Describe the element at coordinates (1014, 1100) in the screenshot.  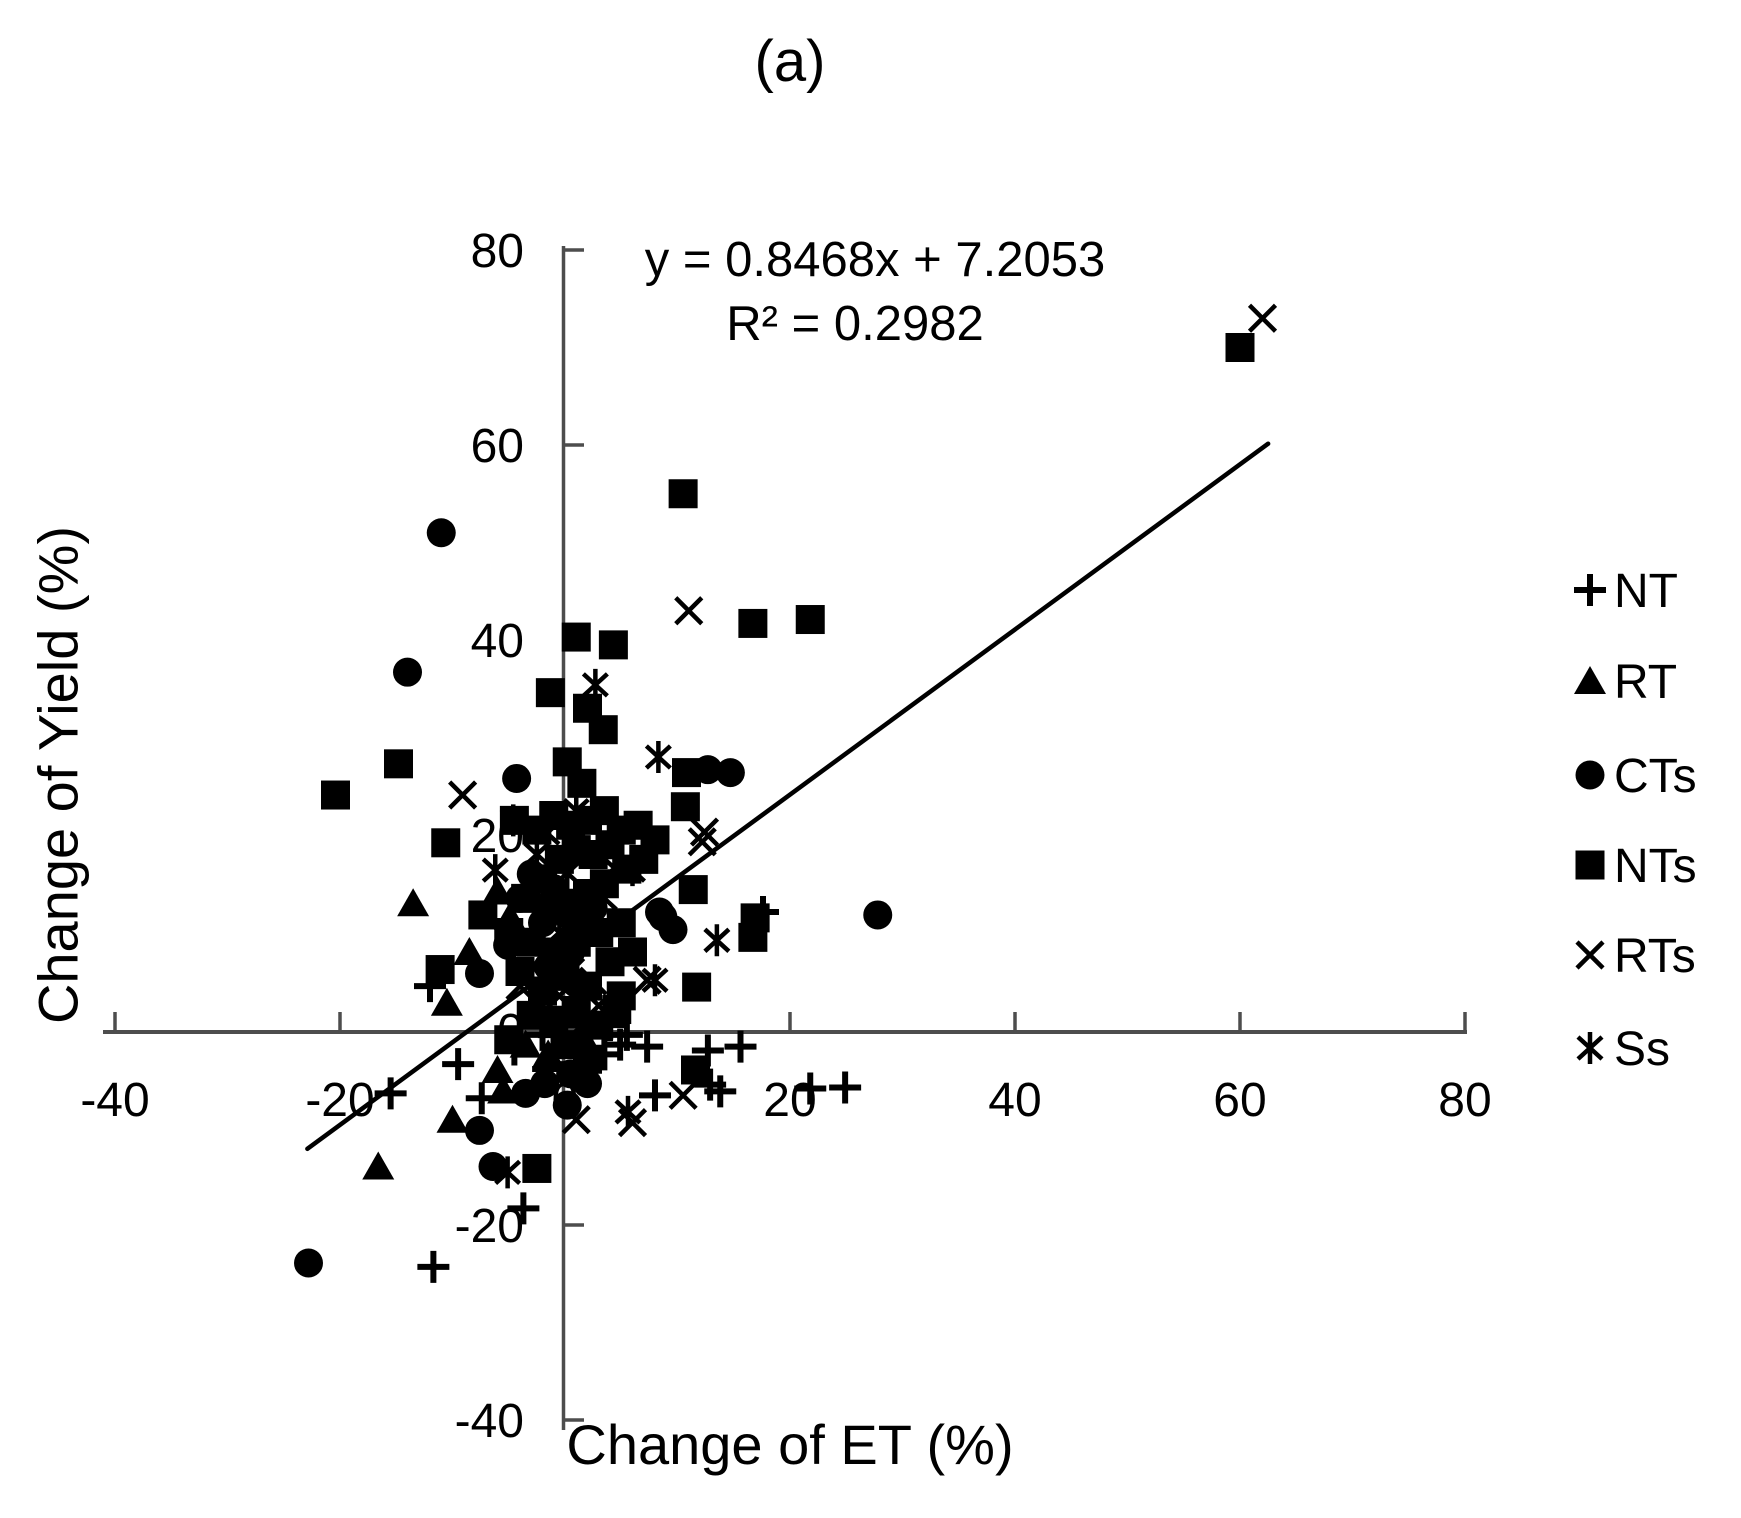
I see `x-tick-label: 40` at that location.